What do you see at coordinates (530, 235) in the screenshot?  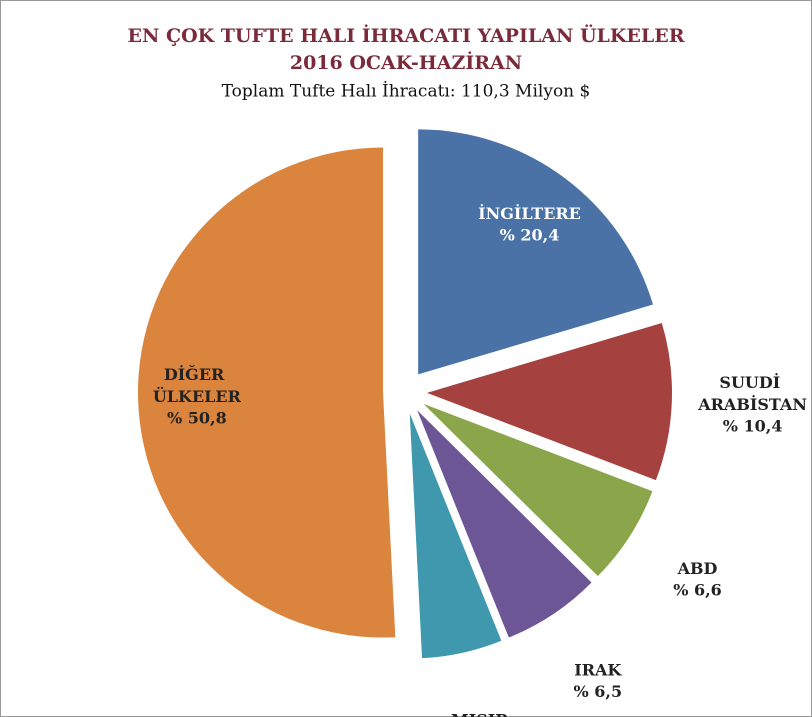 I see `value-label: % 20,4` at bounding box center [530, 235].